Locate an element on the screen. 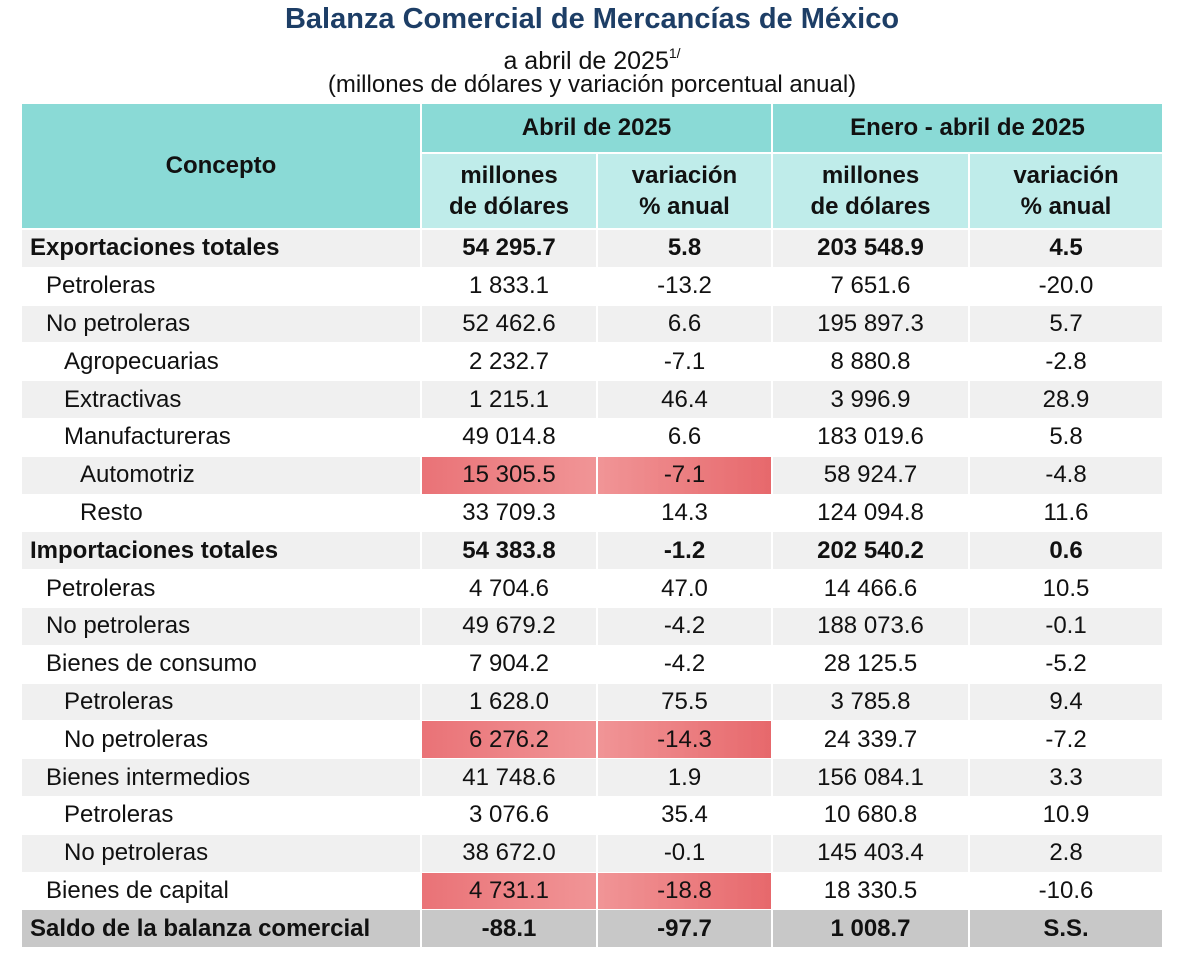 This screenshot has height=964, width=1200. enero-abril-millones-cell: 195 897.3 is located at coordinates (870, 324).